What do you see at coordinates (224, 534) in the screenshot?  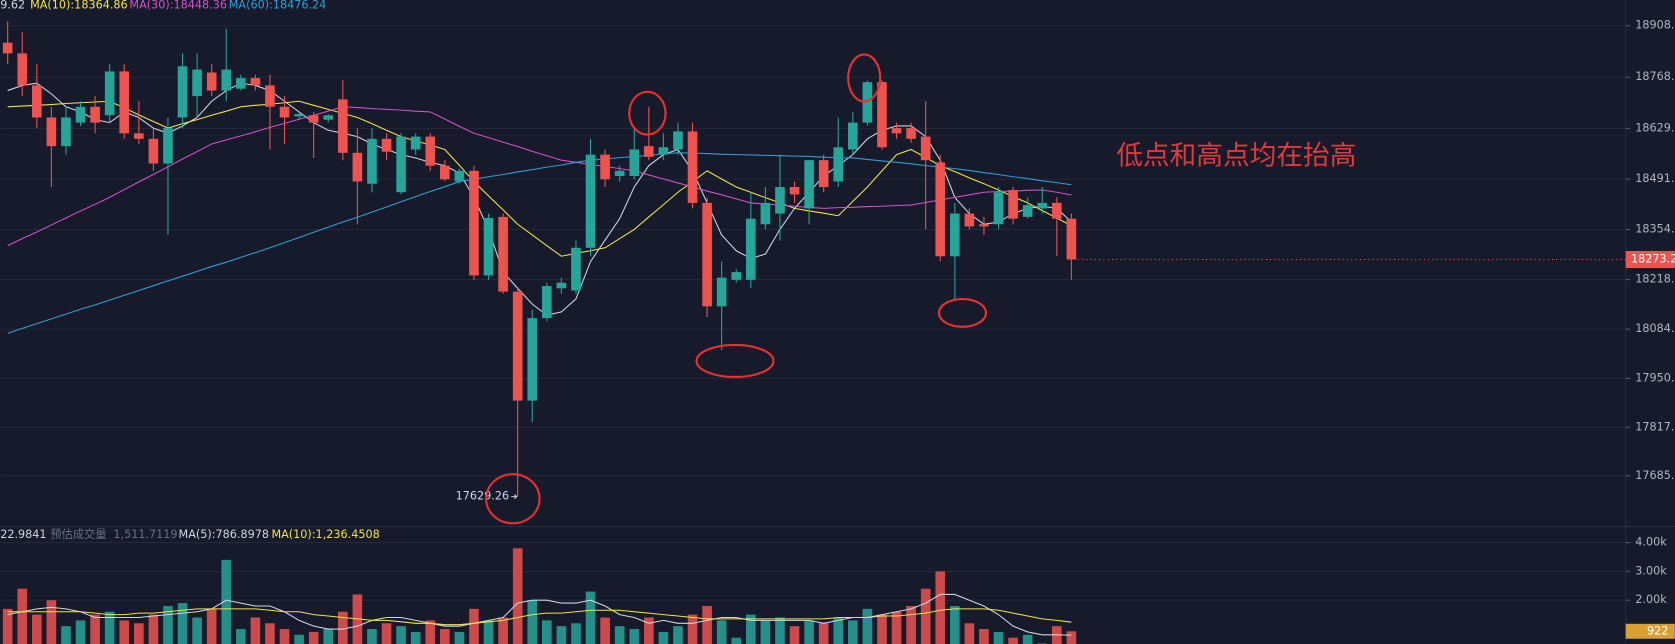 I see `legend-vol-ma5: MA(5):786.8978` at bounding box center [224, 534].